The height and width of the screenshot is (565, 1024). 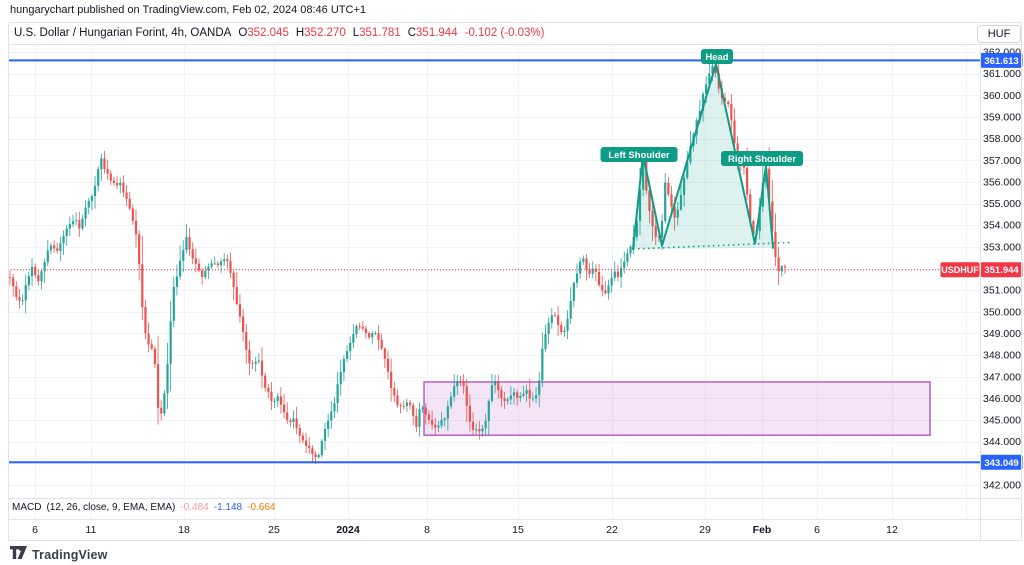 What do you see at coordinates (1002, 377) in the screenshot?
I see `svg-text: 347.000` at bounding box center [1002, 377].